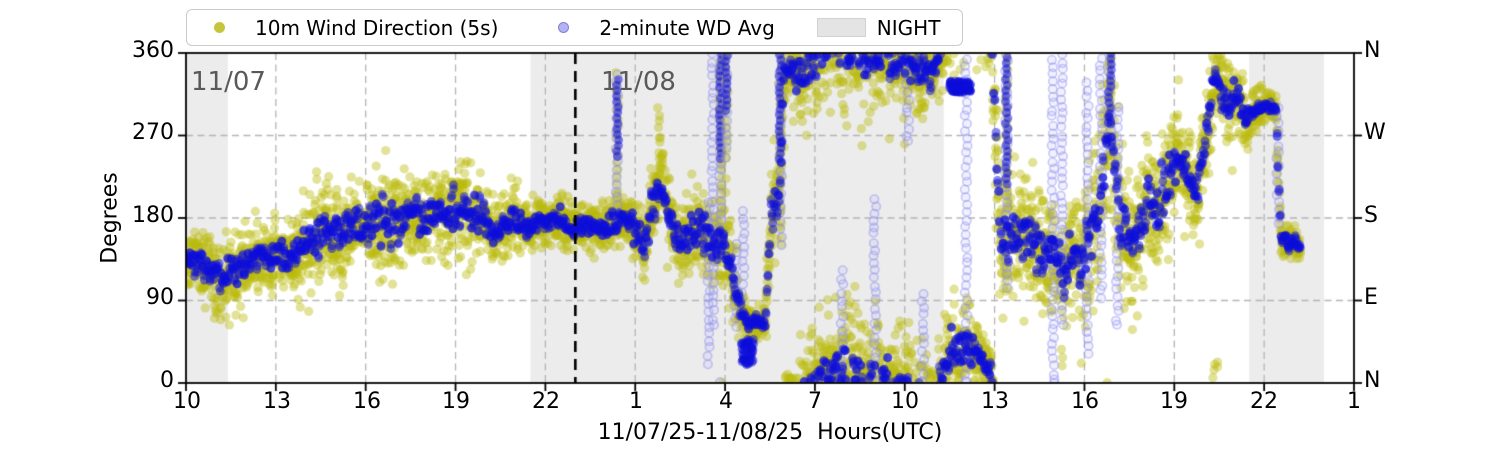 The image size is (1500, 450). Describe the element at coordinates (564, 27) in the screenshot. I see `wd-avg-marker-icon` at that location.